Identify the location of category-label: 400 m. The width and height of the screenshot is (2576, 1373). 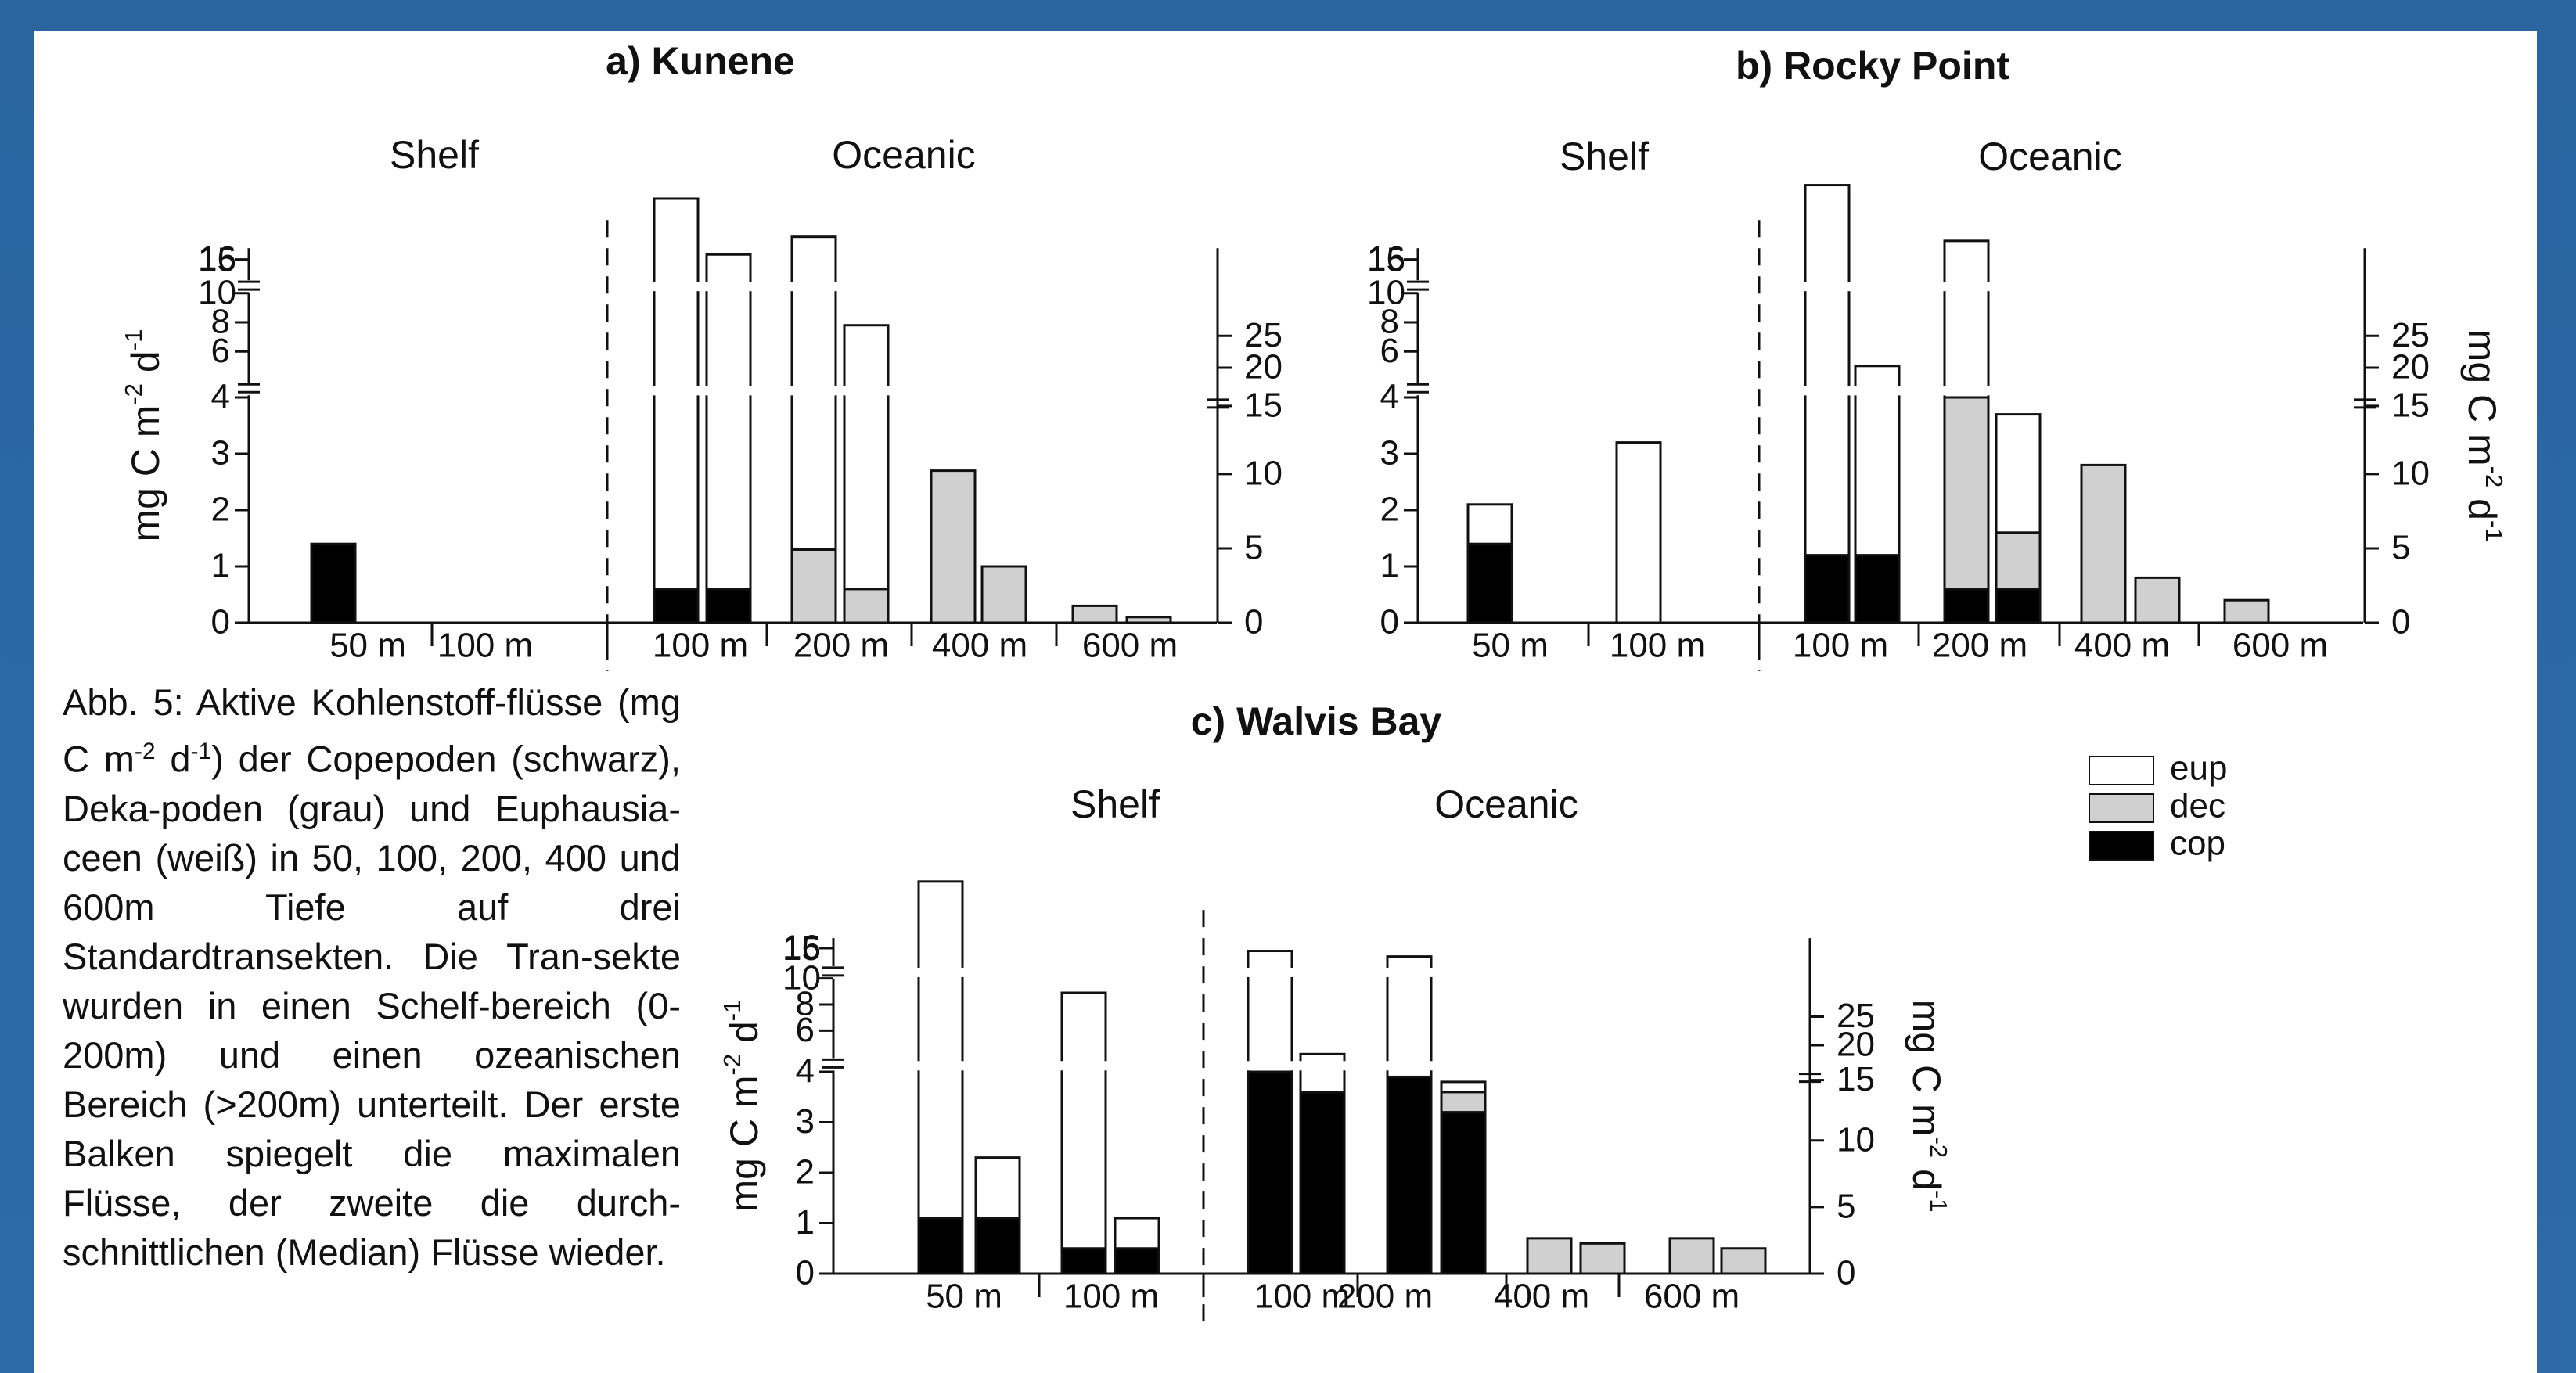
(979, 646).